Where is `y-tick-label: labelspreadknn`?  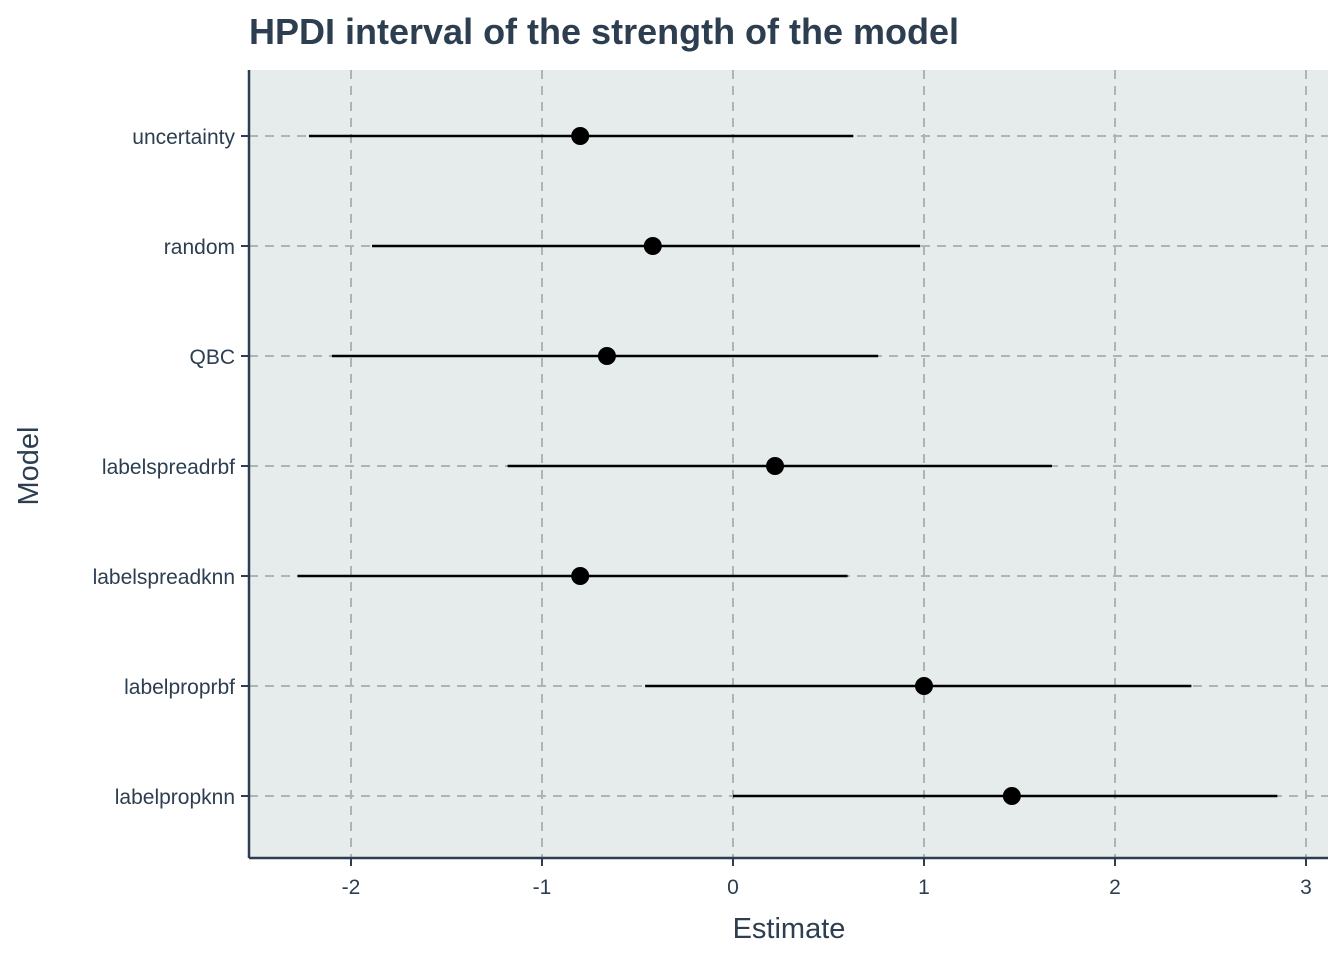
y-tick-label: labelspreadknn is located at coordinates (164, 577).